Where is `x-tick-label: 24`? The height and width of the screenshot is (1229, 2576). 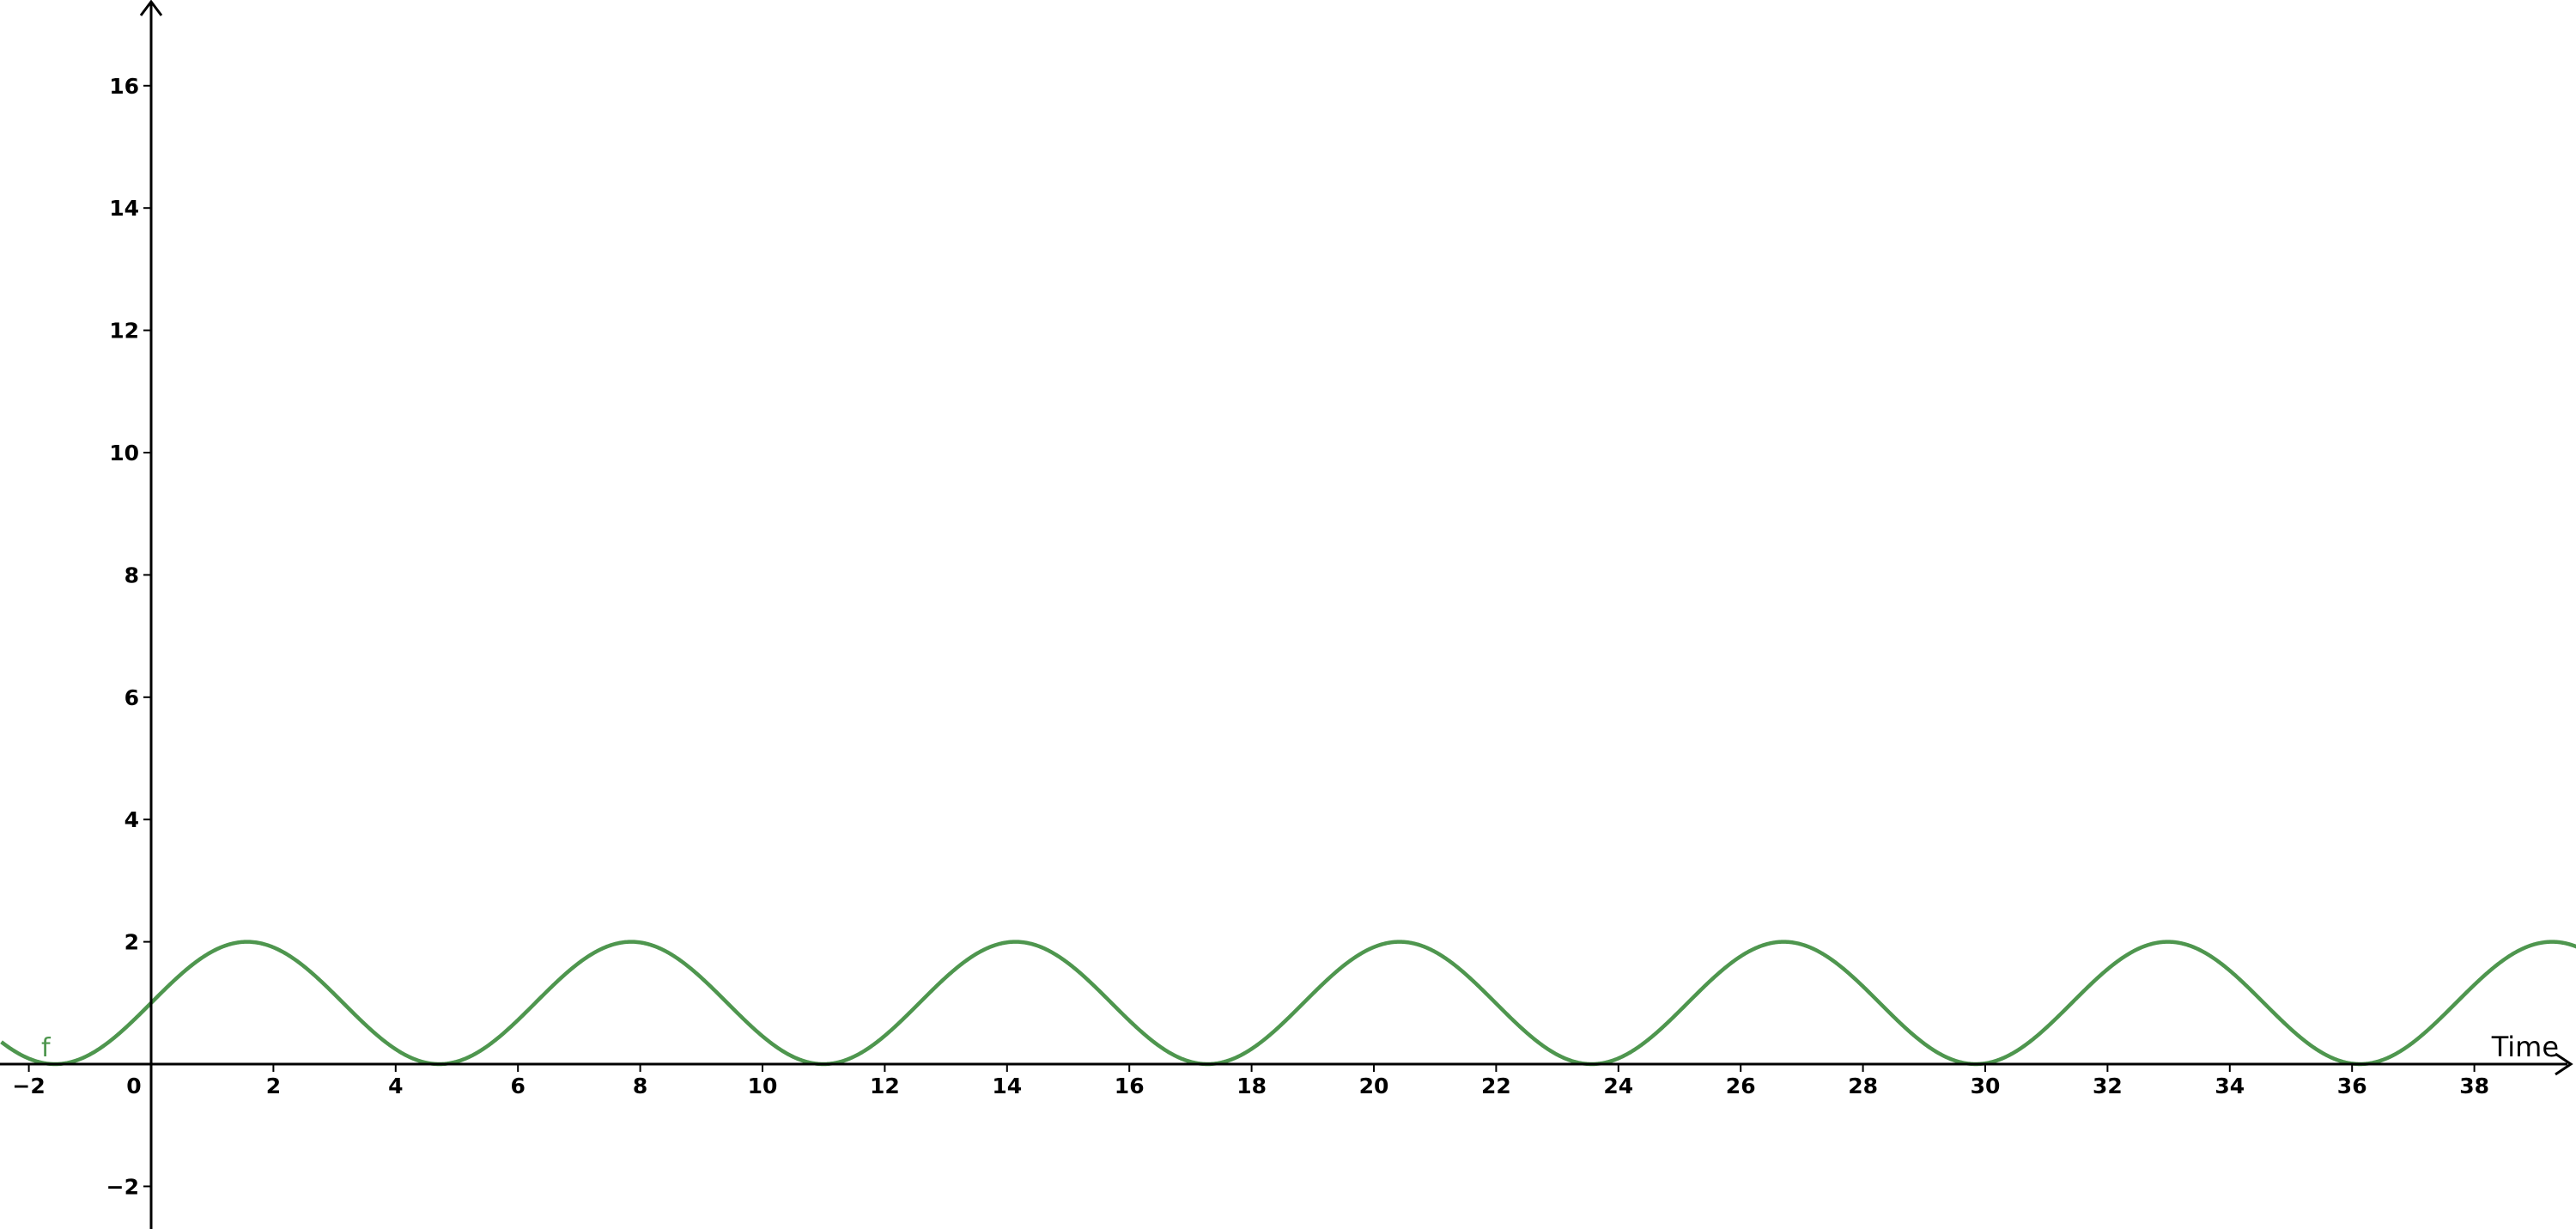 x-tick-label: 24 is located at coordinates (1618, 1086).